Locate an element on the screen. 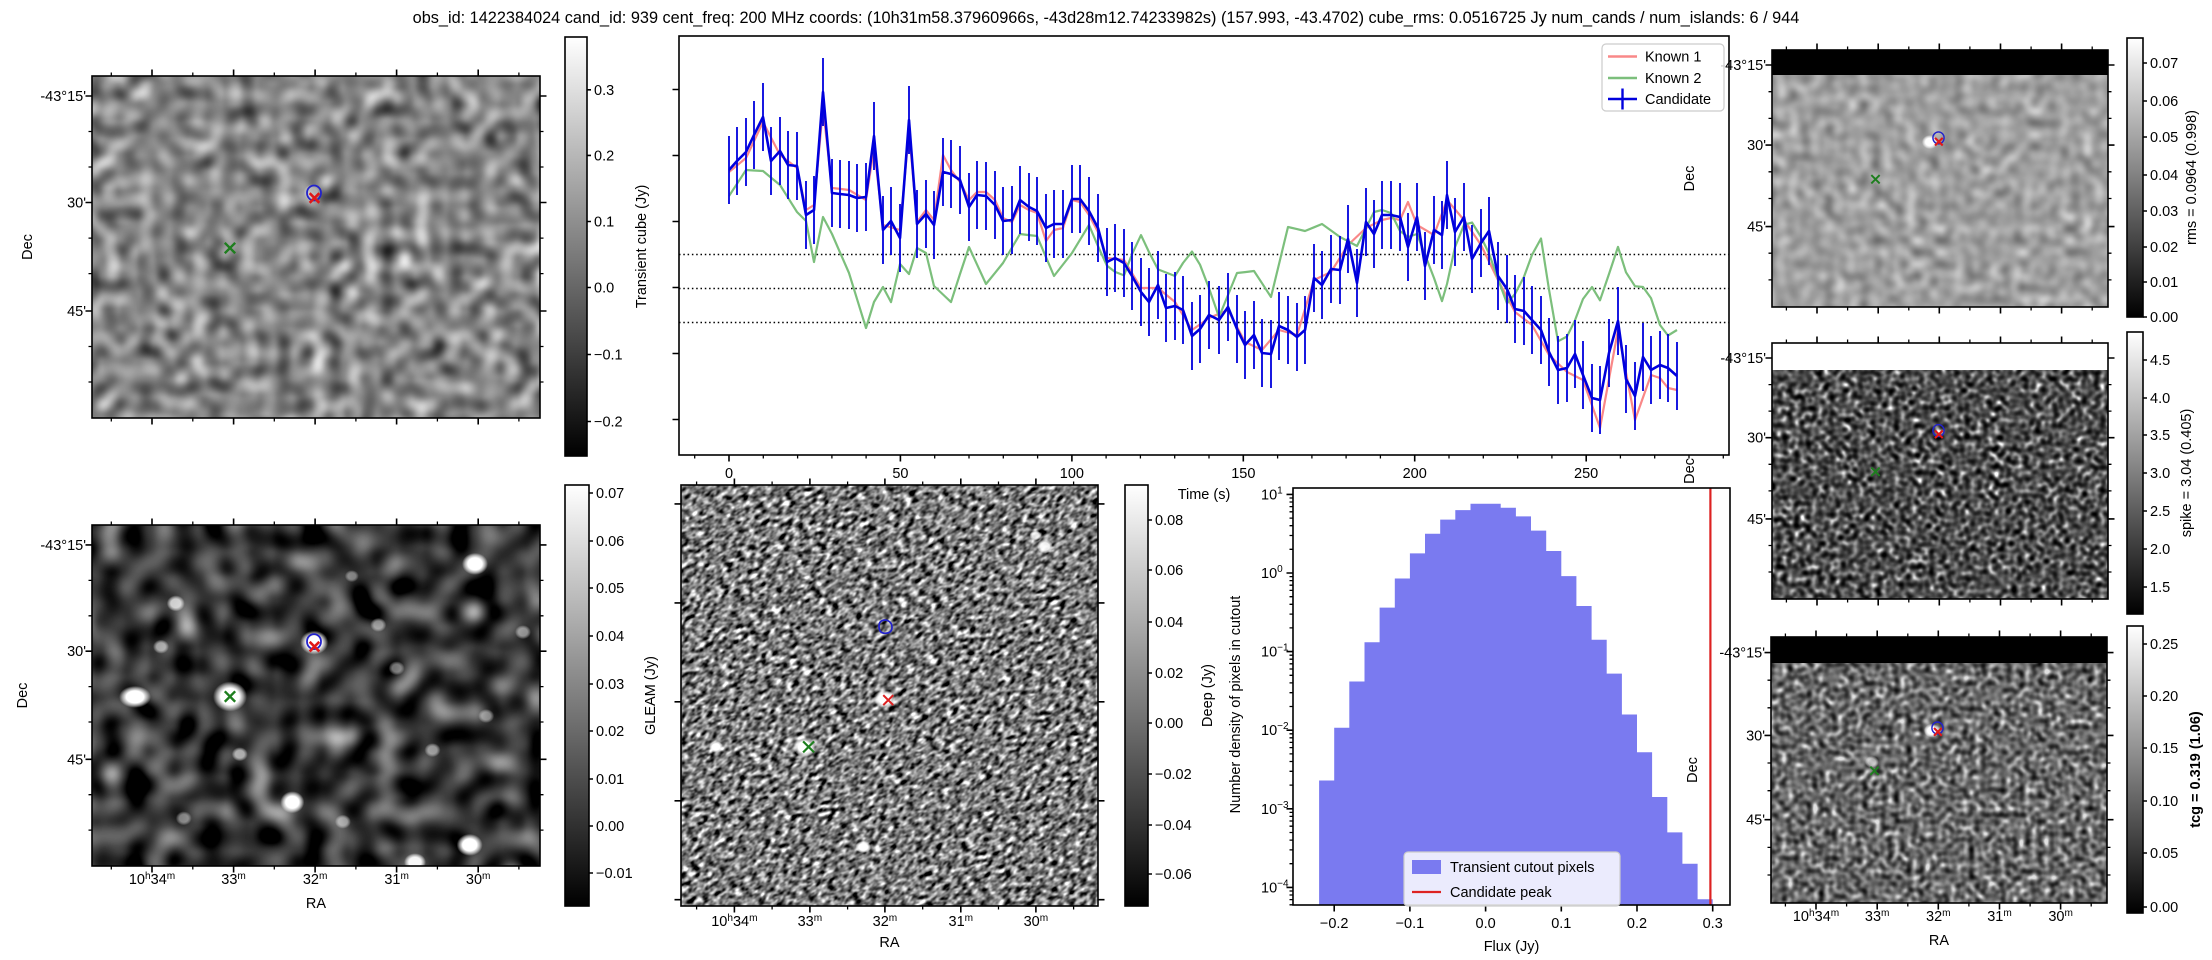 Image resolution: width=2212 pixels, height=960 pixels. svg-text: tcg = 0.319 (1.06) is located at coordinates (2196, 769).